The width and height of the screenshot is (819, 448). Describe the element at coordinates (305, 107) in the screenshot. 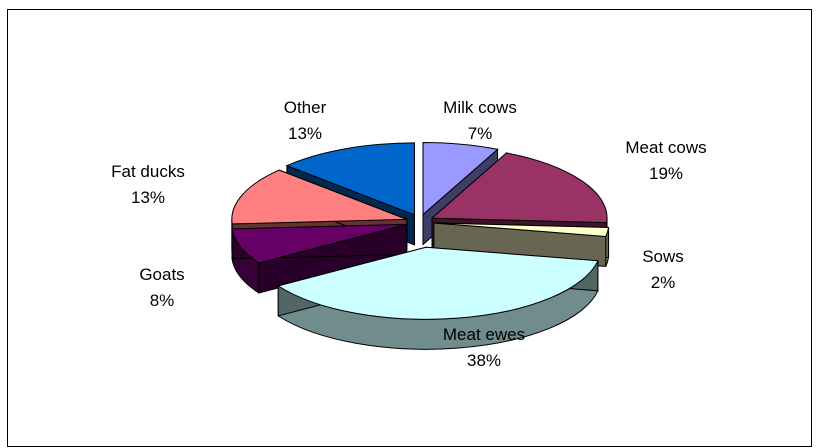

I see `label-other: Other` at that location.